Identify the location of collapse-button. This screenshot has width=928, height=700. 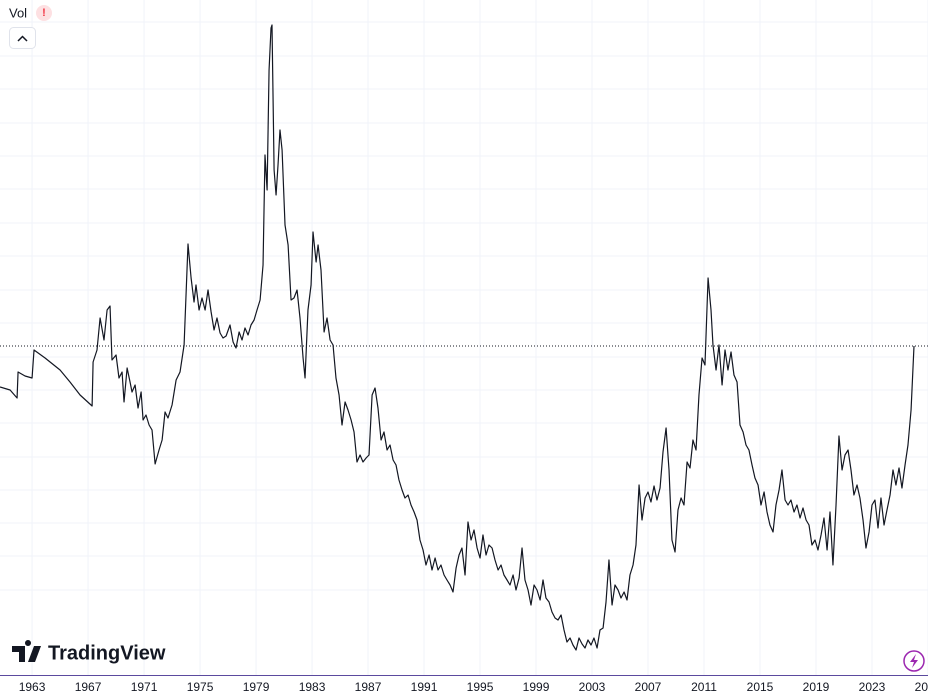
(22, 38).